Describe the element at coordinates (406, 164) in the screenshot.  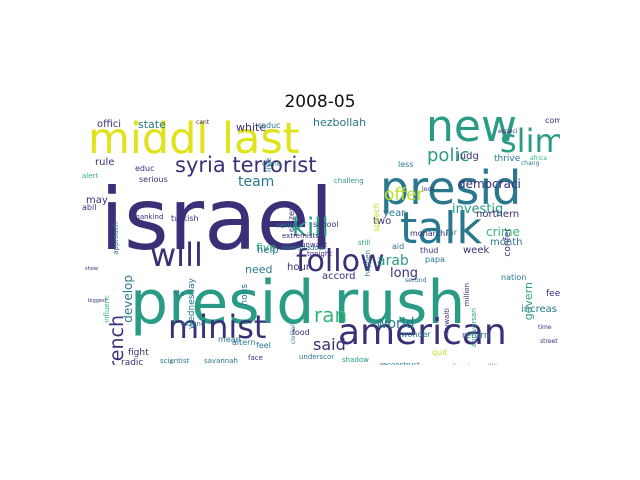
I see `word: less` at that location.